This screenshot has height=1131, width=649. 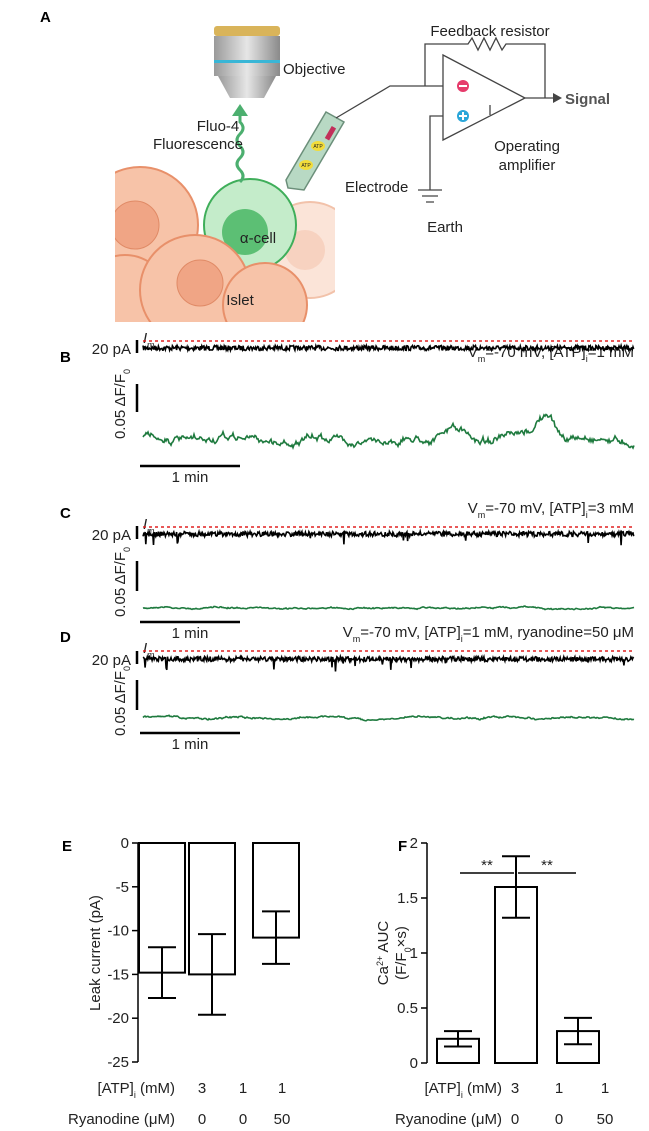 I want to click on fluo-label: Fluo-4, so click(x=218, y=126).